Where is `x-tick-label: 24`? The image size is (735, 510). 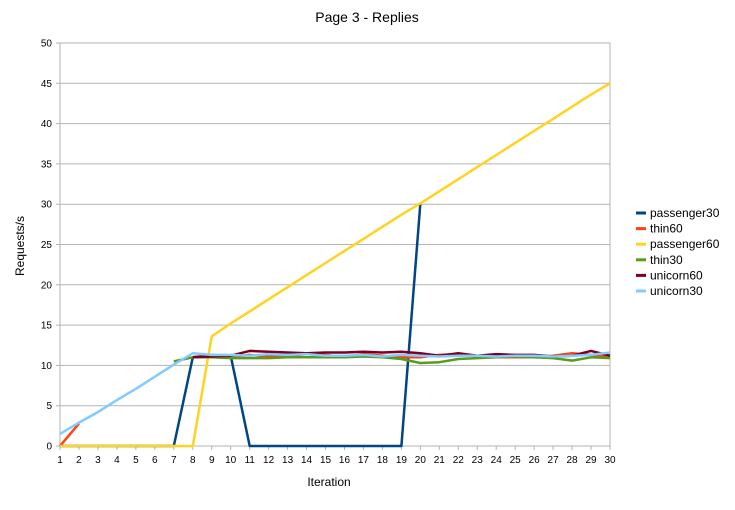 x-tick-label: 24 is located at coordinates (497, 460).